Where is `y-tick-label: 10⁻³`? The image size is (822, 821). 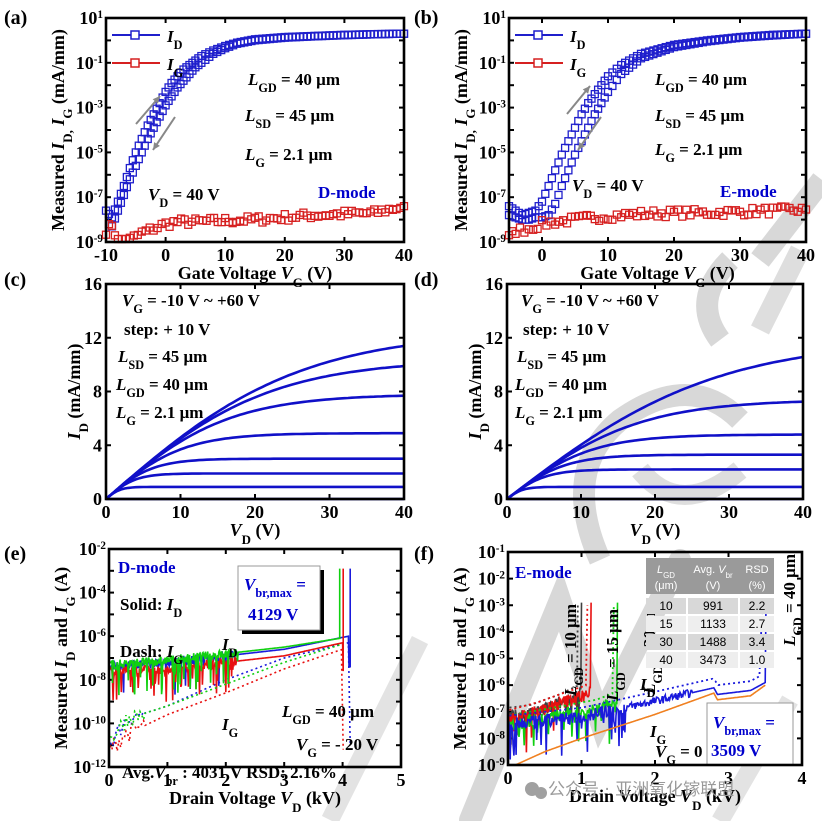 y-tick-label: 10⁻³ is located at coordinates (492, 605).